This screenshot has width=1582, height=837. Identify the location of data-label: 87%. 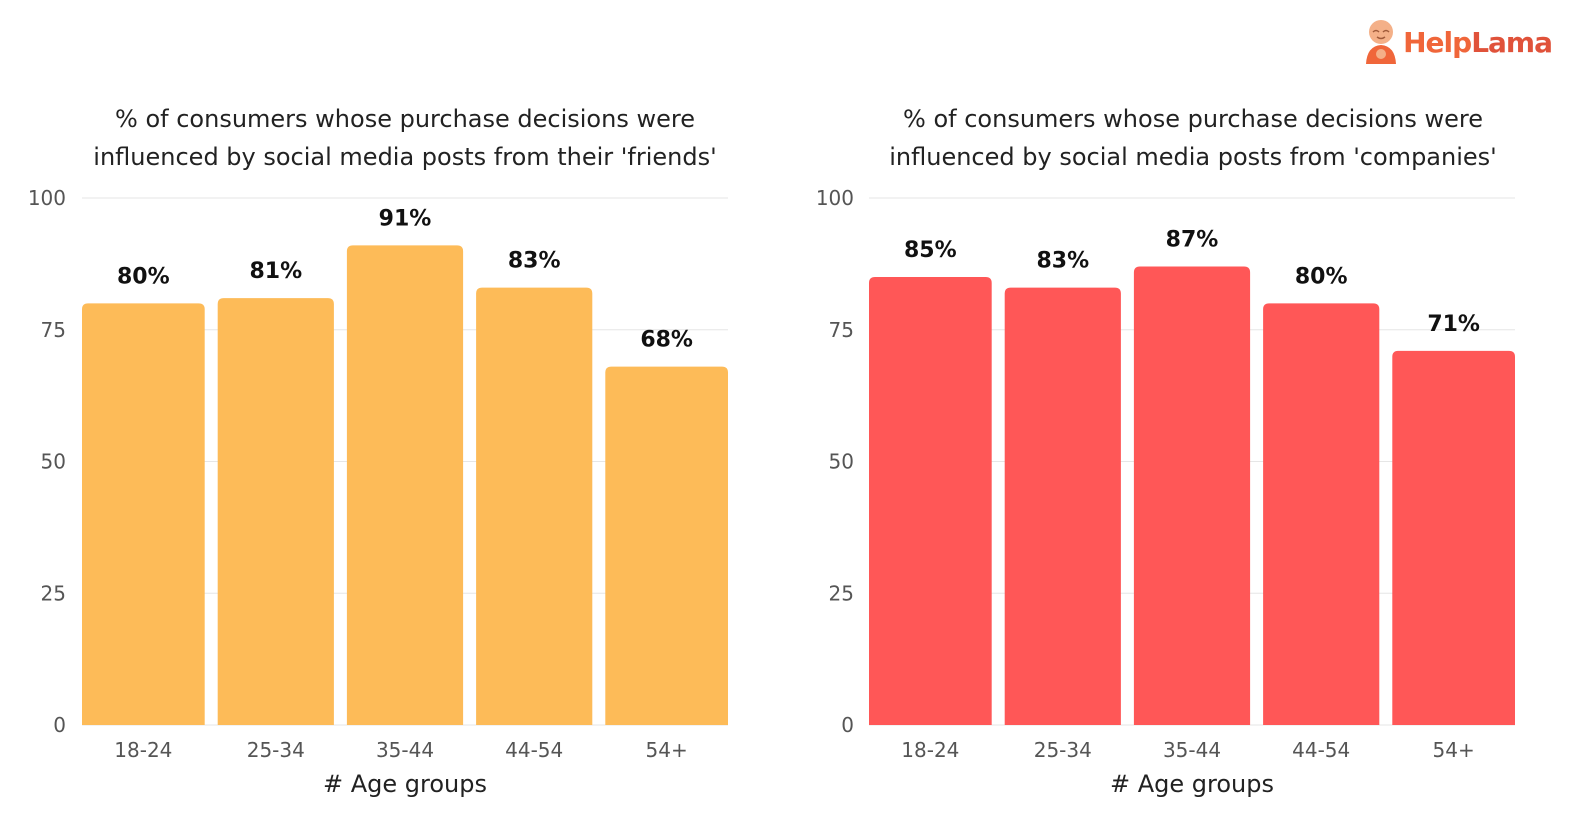
(1192, 240).